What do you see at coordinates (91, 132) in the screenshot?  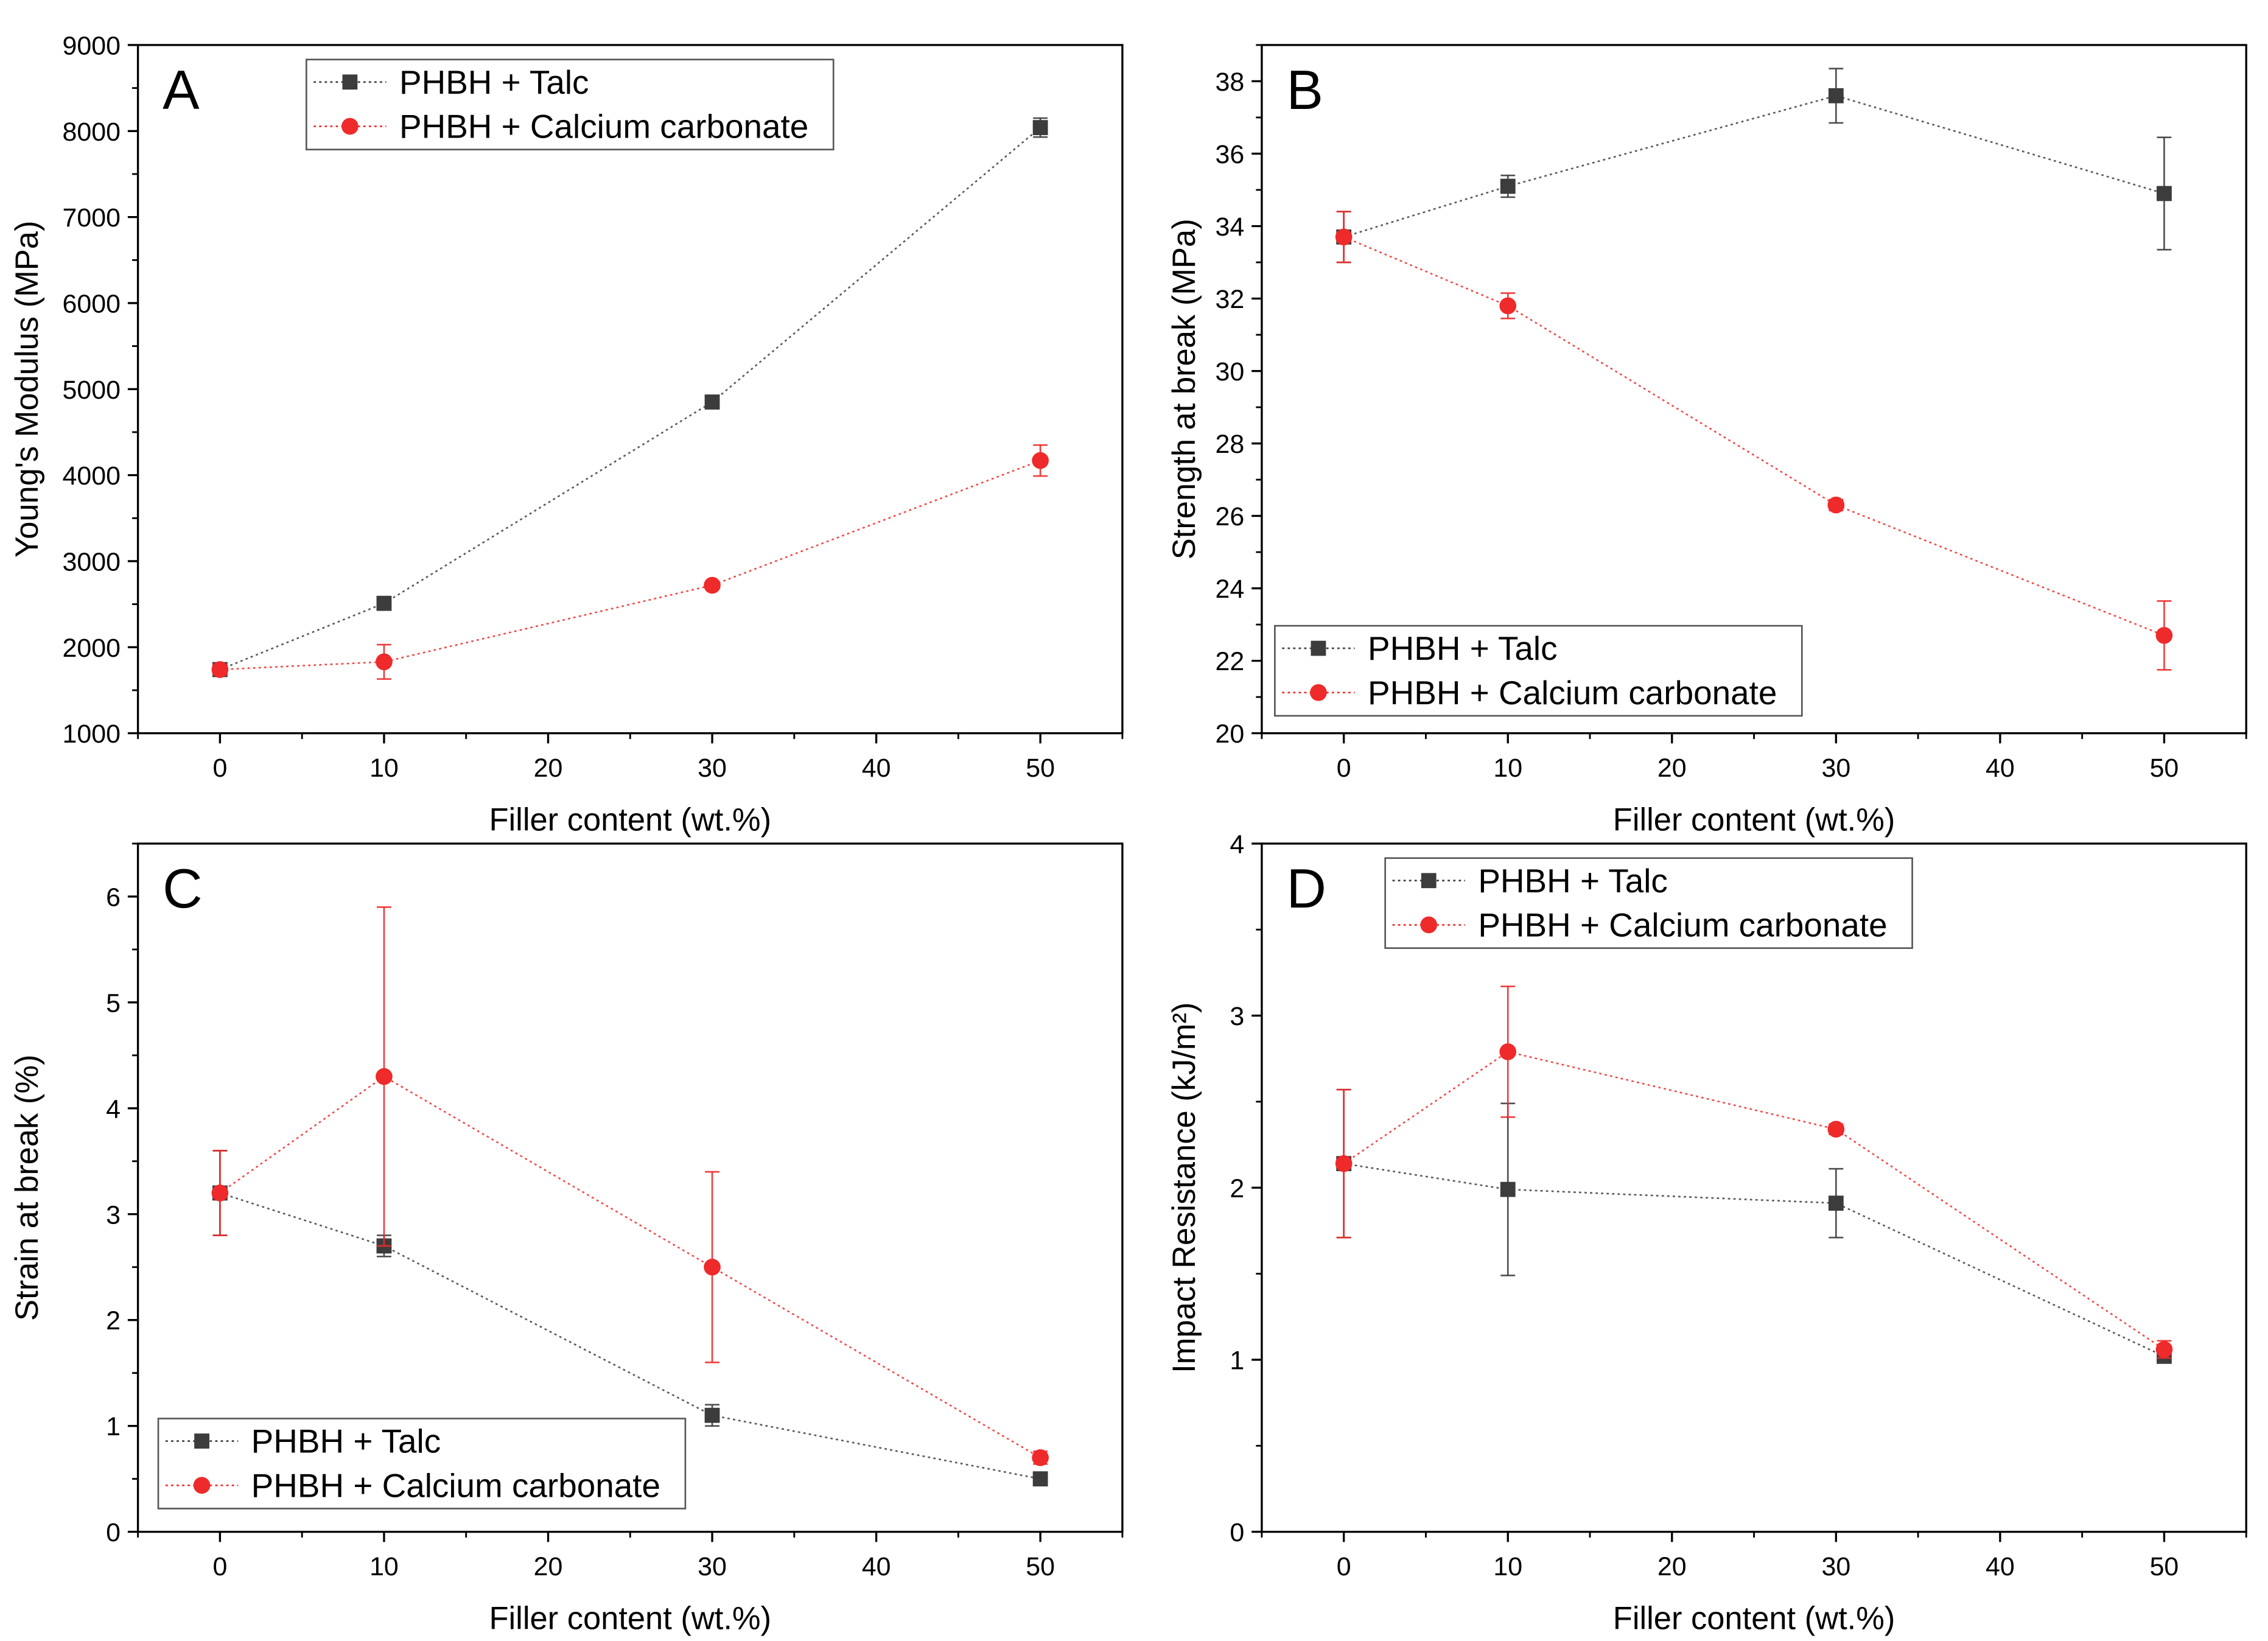 I see `y-tick-label: 8000` at bounding box center [91, 132].